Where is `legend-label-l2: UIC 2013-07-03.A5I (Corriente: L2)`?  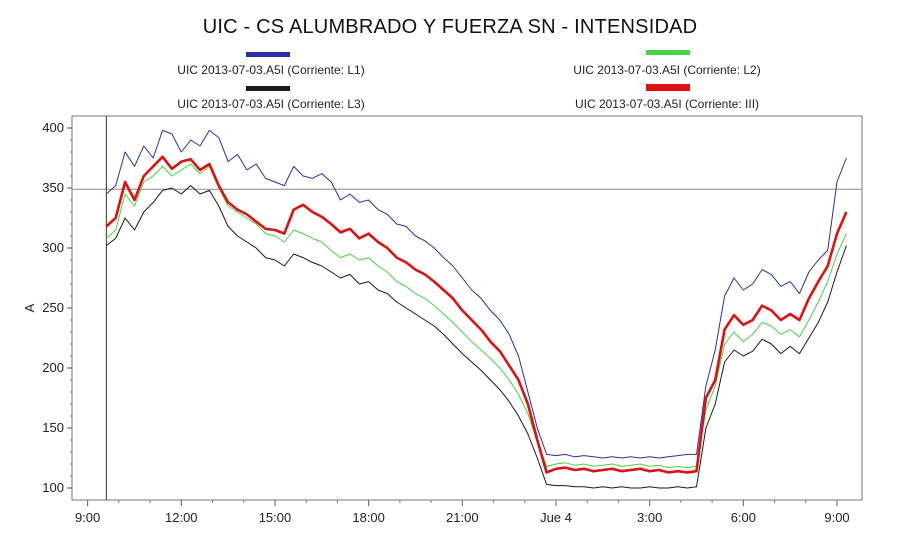
legend-label-l2: UIC 2013-07-03.A5I (Corriente: L2) is located at coordinates (667, 70).